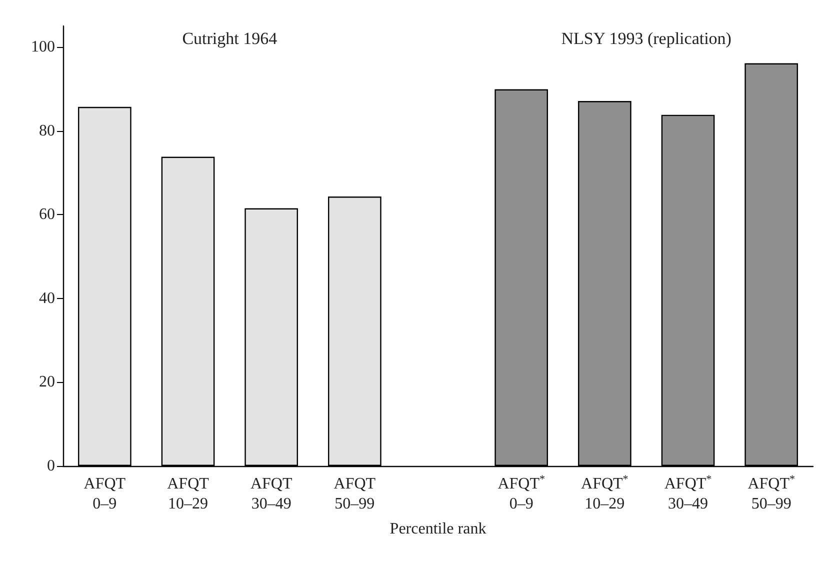 The width and height of the screenshot is (829, 586). I want to click on annotation: Cutright 1964, so click(230, 38).